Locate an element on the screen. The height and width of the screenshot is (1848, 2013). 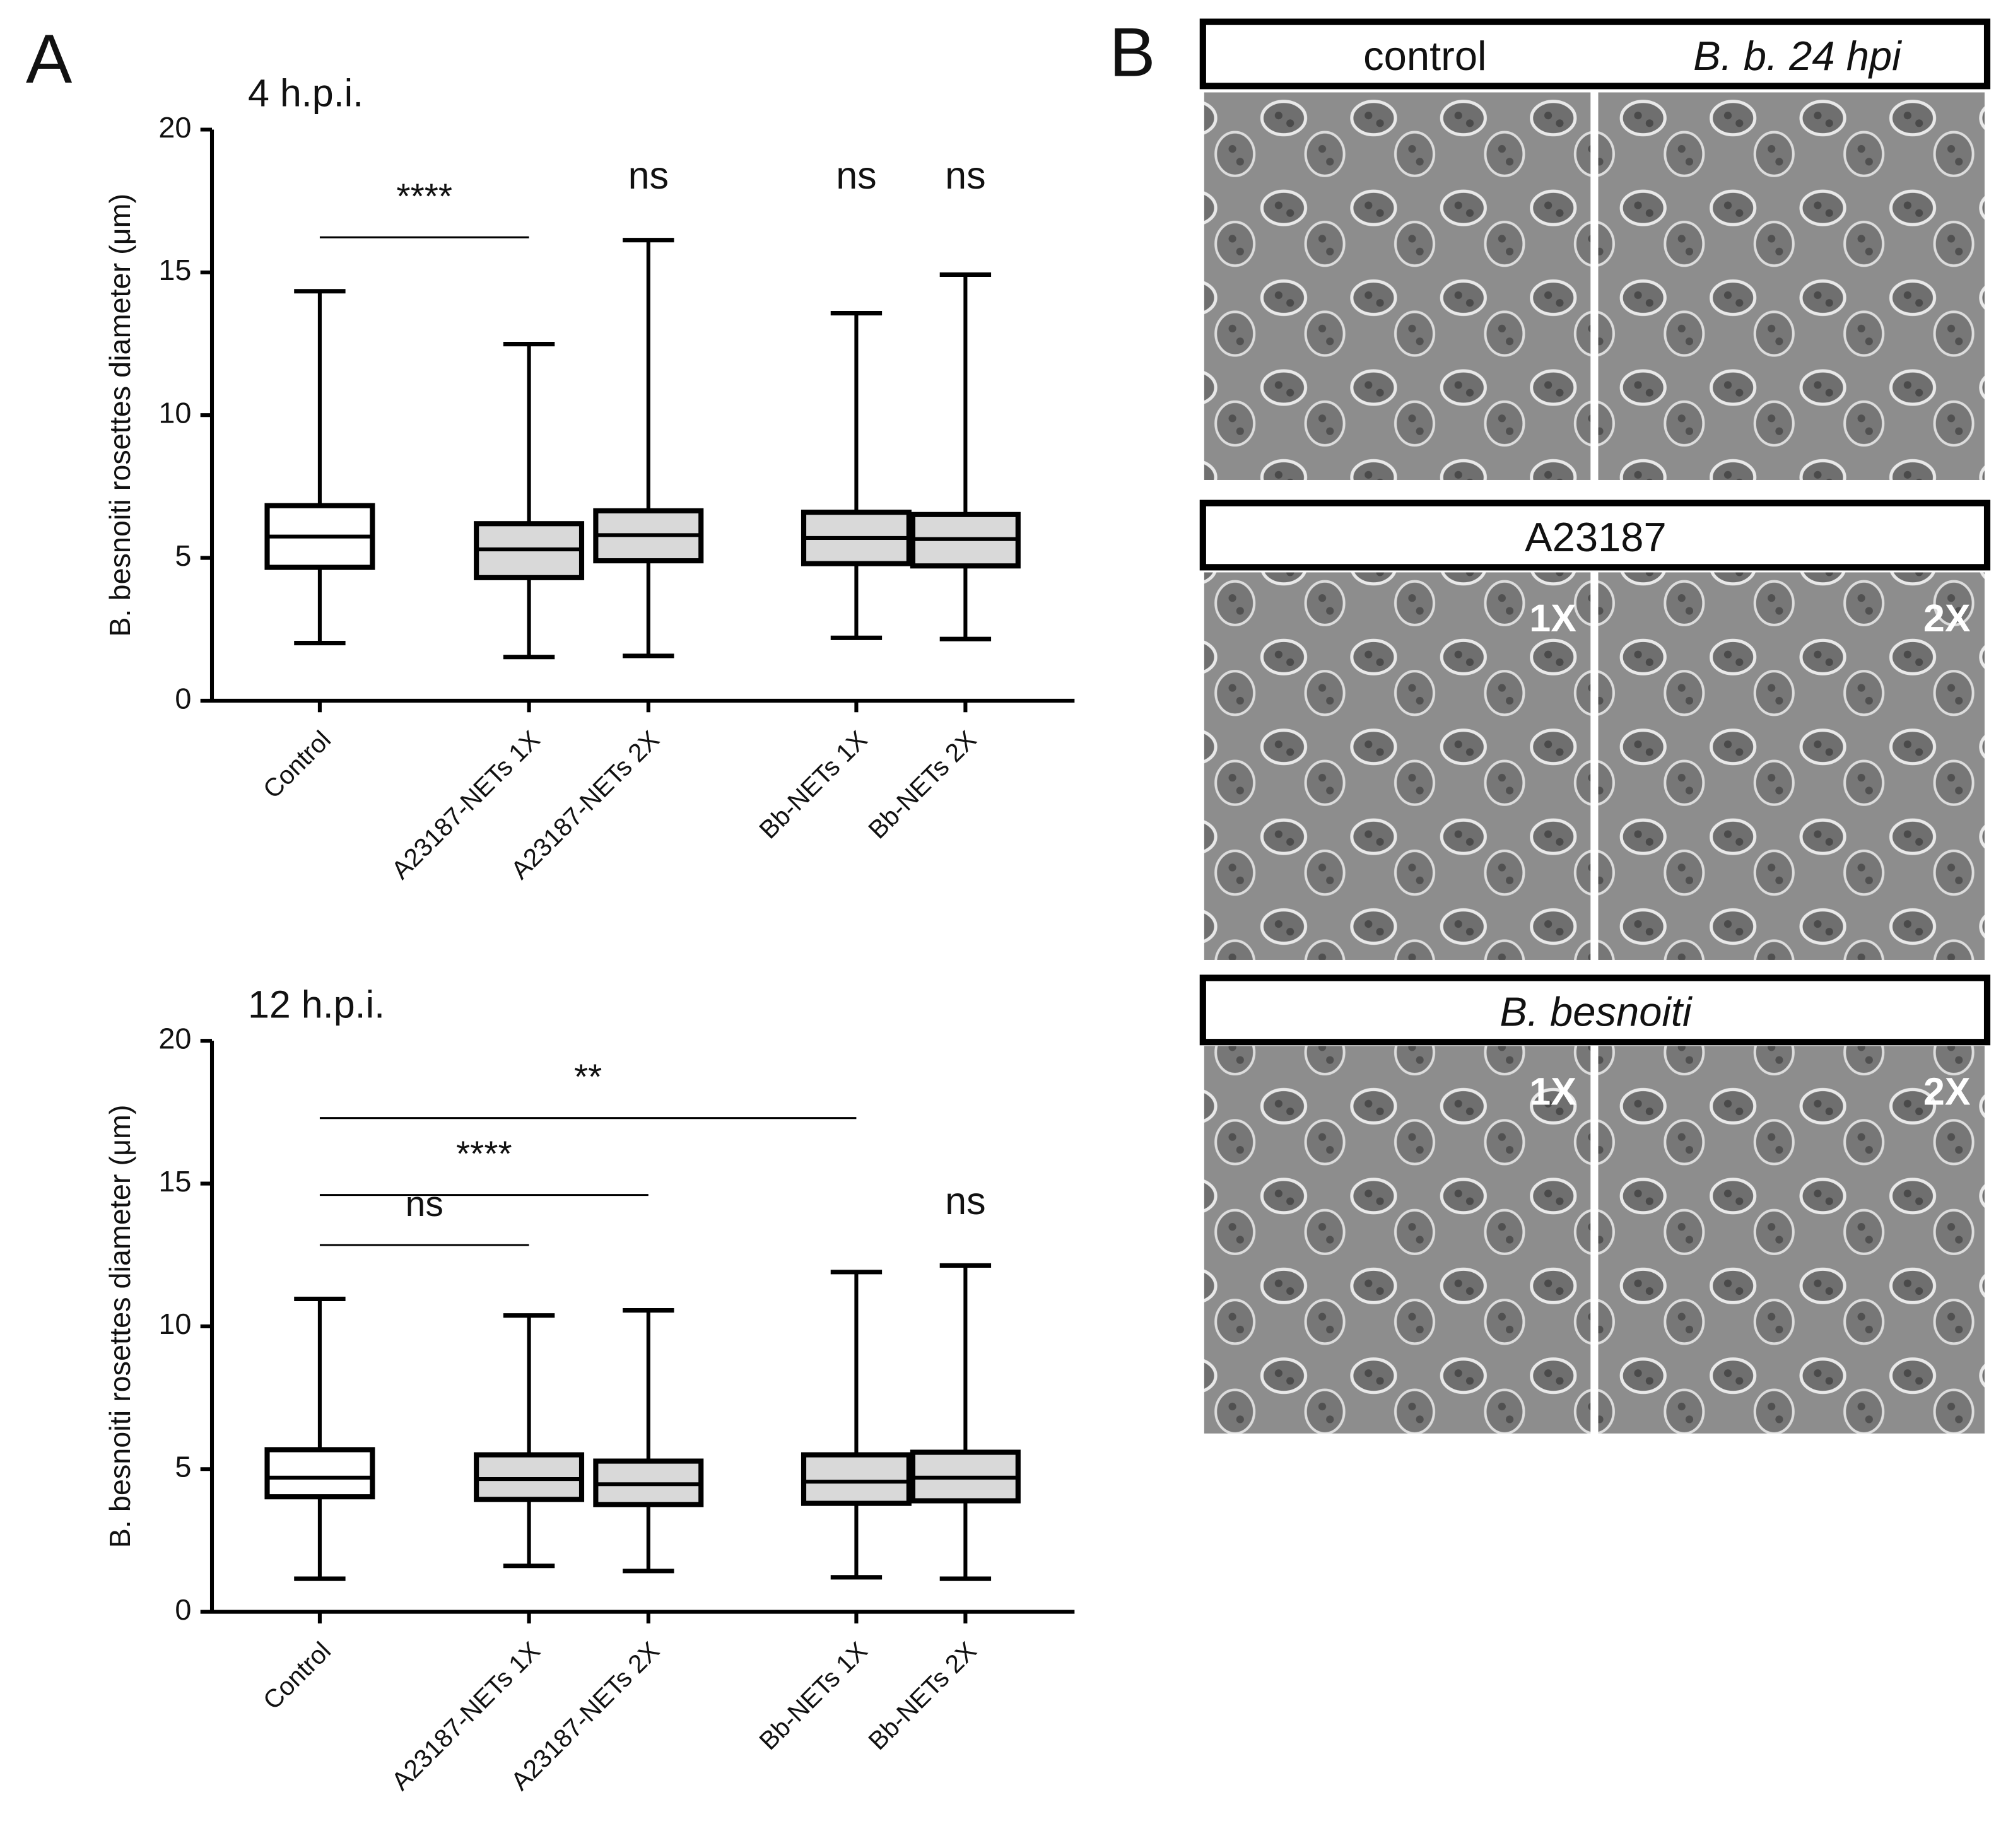
chart-title: 4 h.p.i. is located at coordinates (305, 93).